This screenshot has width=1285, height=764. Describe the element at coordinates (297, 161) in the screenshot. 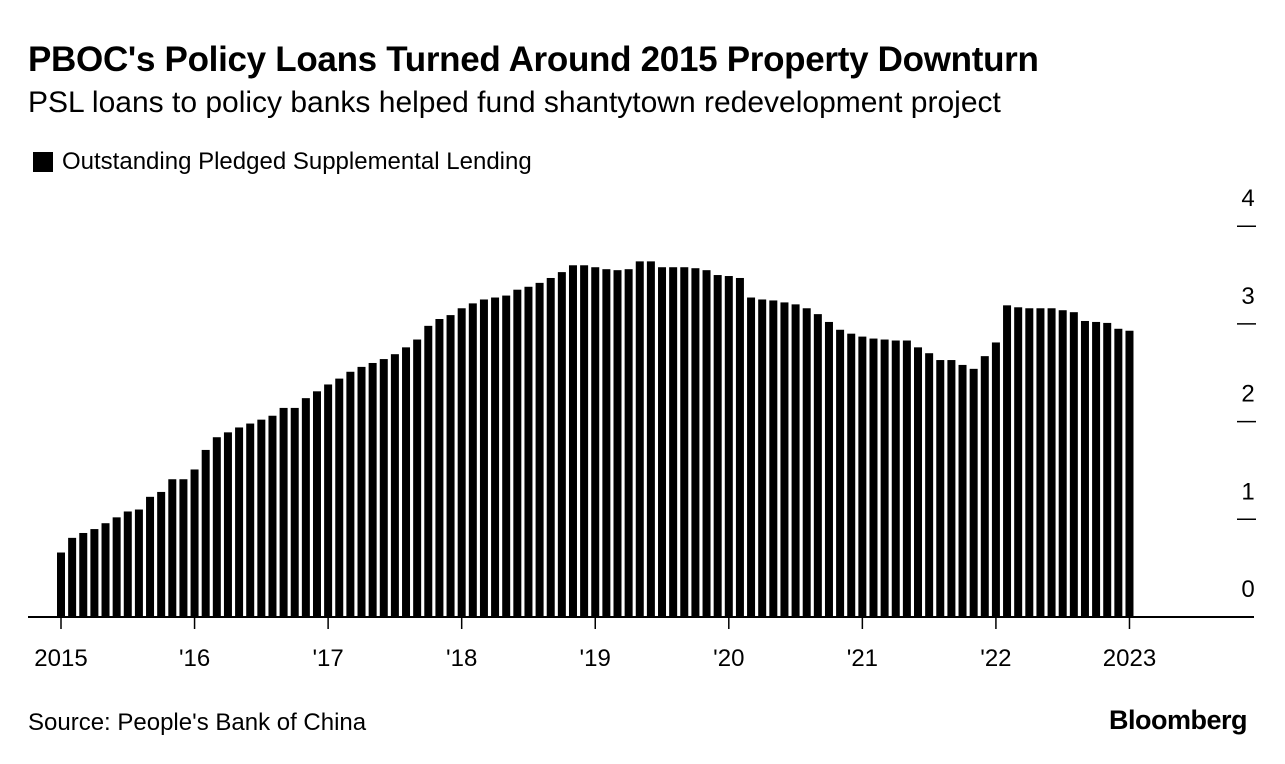

I see `legend-label: Outstanding Pledged Supplemental Lending` at that location.